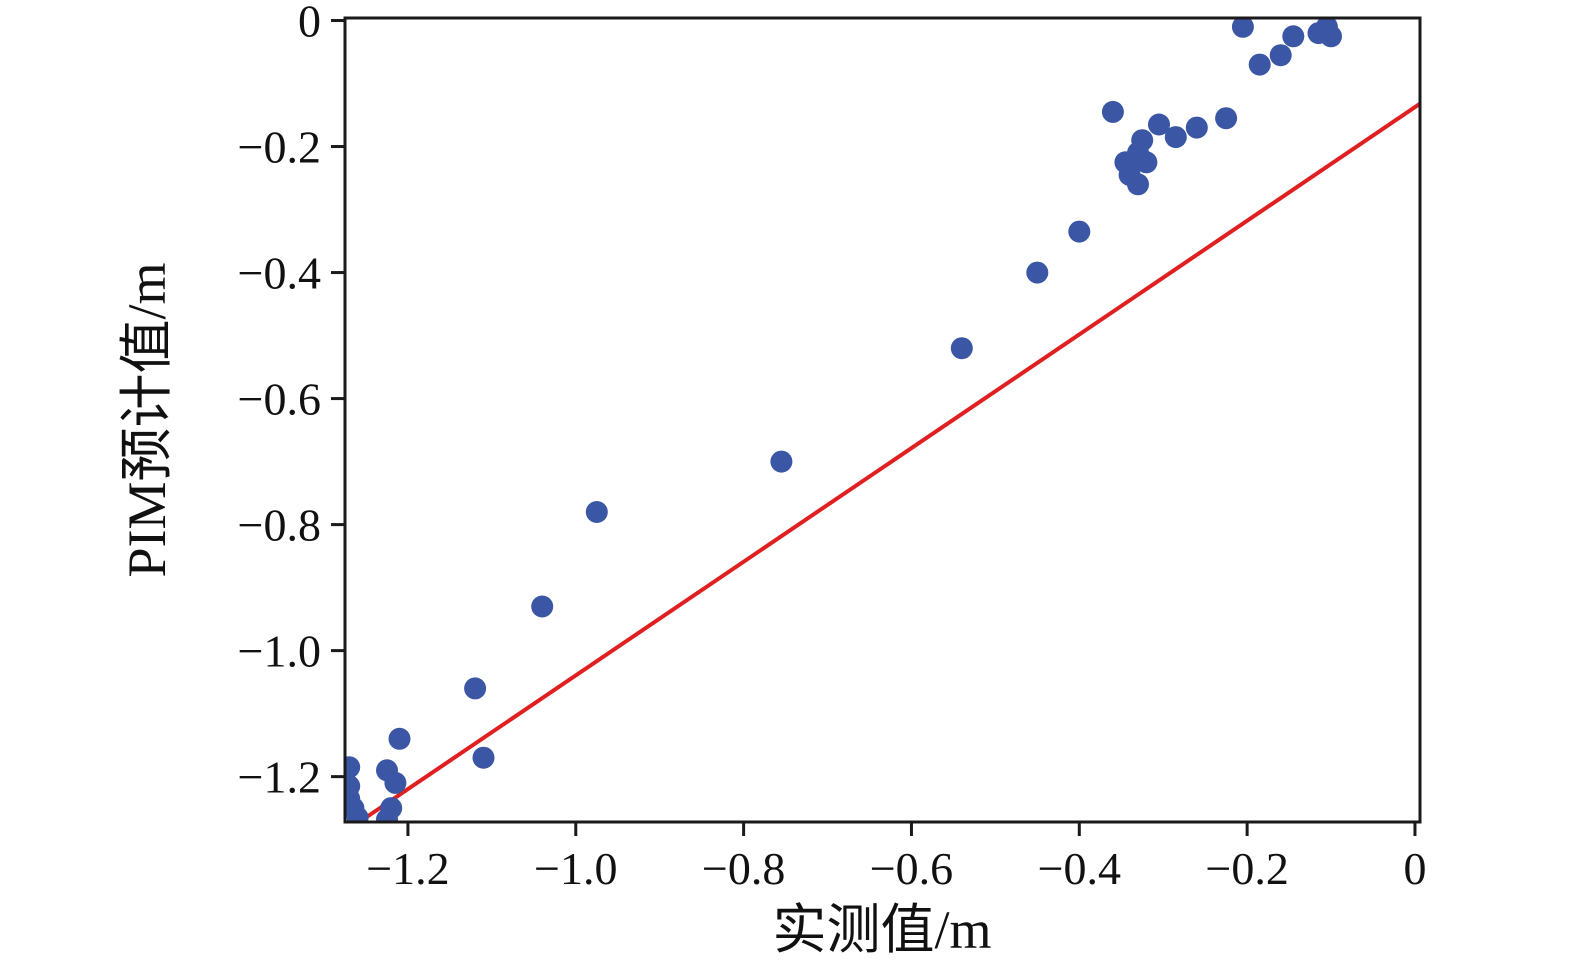  Describe the element at coordinates (1079, 868) in the screenshot. I see `x-tick-label: −0.4` at that location.